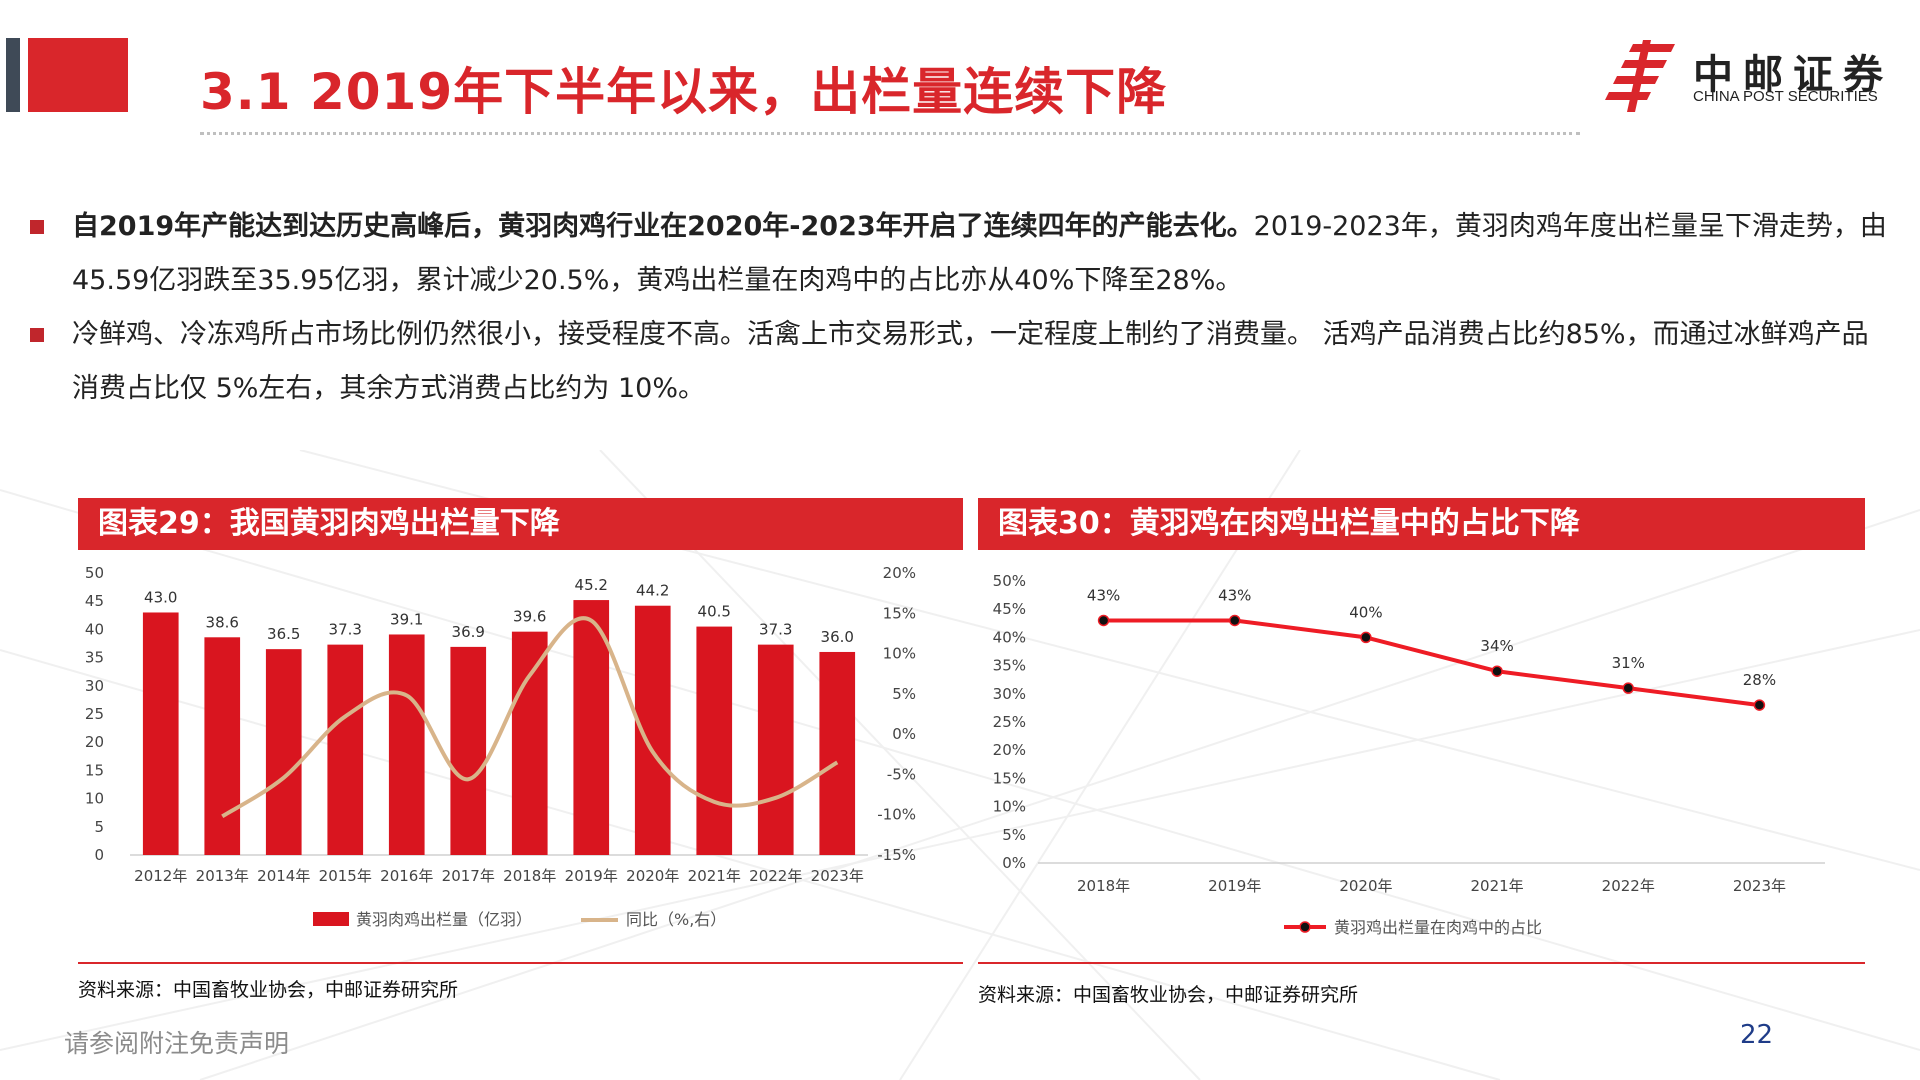 The image size is (1920, 1080). Describe the element at coordinates (652, 591) in the screenshot. I see `bar-data-label: 44.2` at that location.